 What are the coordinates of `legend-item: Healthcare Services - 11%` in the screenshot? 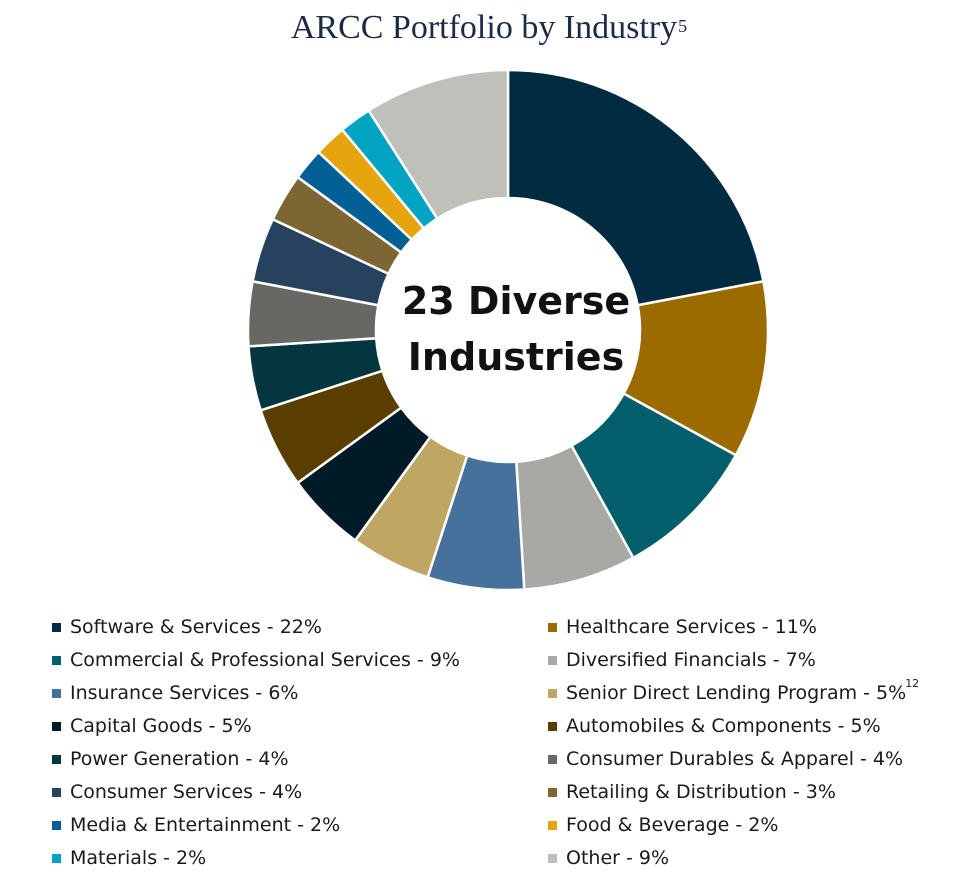 It's located at (682, 627).